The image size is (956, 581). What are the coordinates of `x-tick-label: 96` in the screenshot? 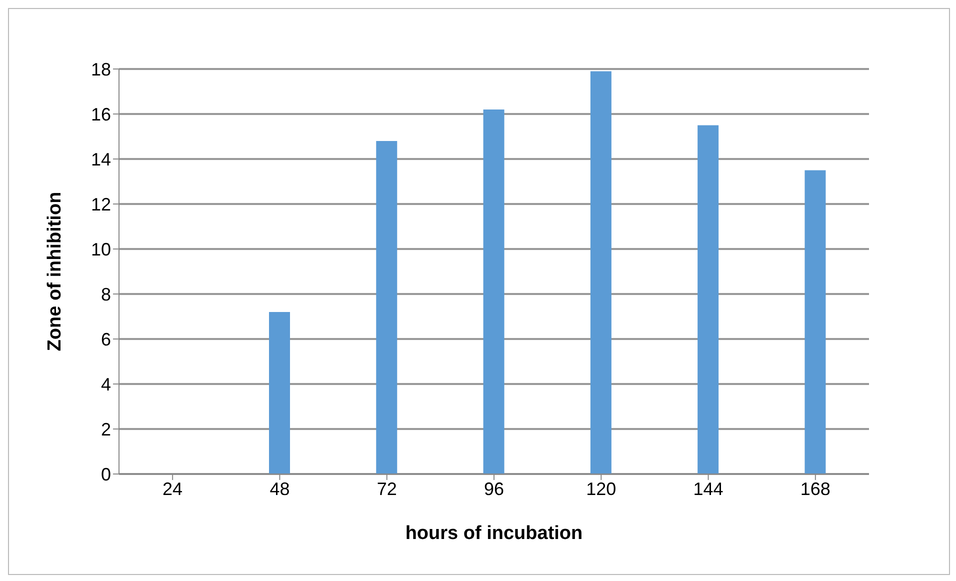 It's located at (494, 488).